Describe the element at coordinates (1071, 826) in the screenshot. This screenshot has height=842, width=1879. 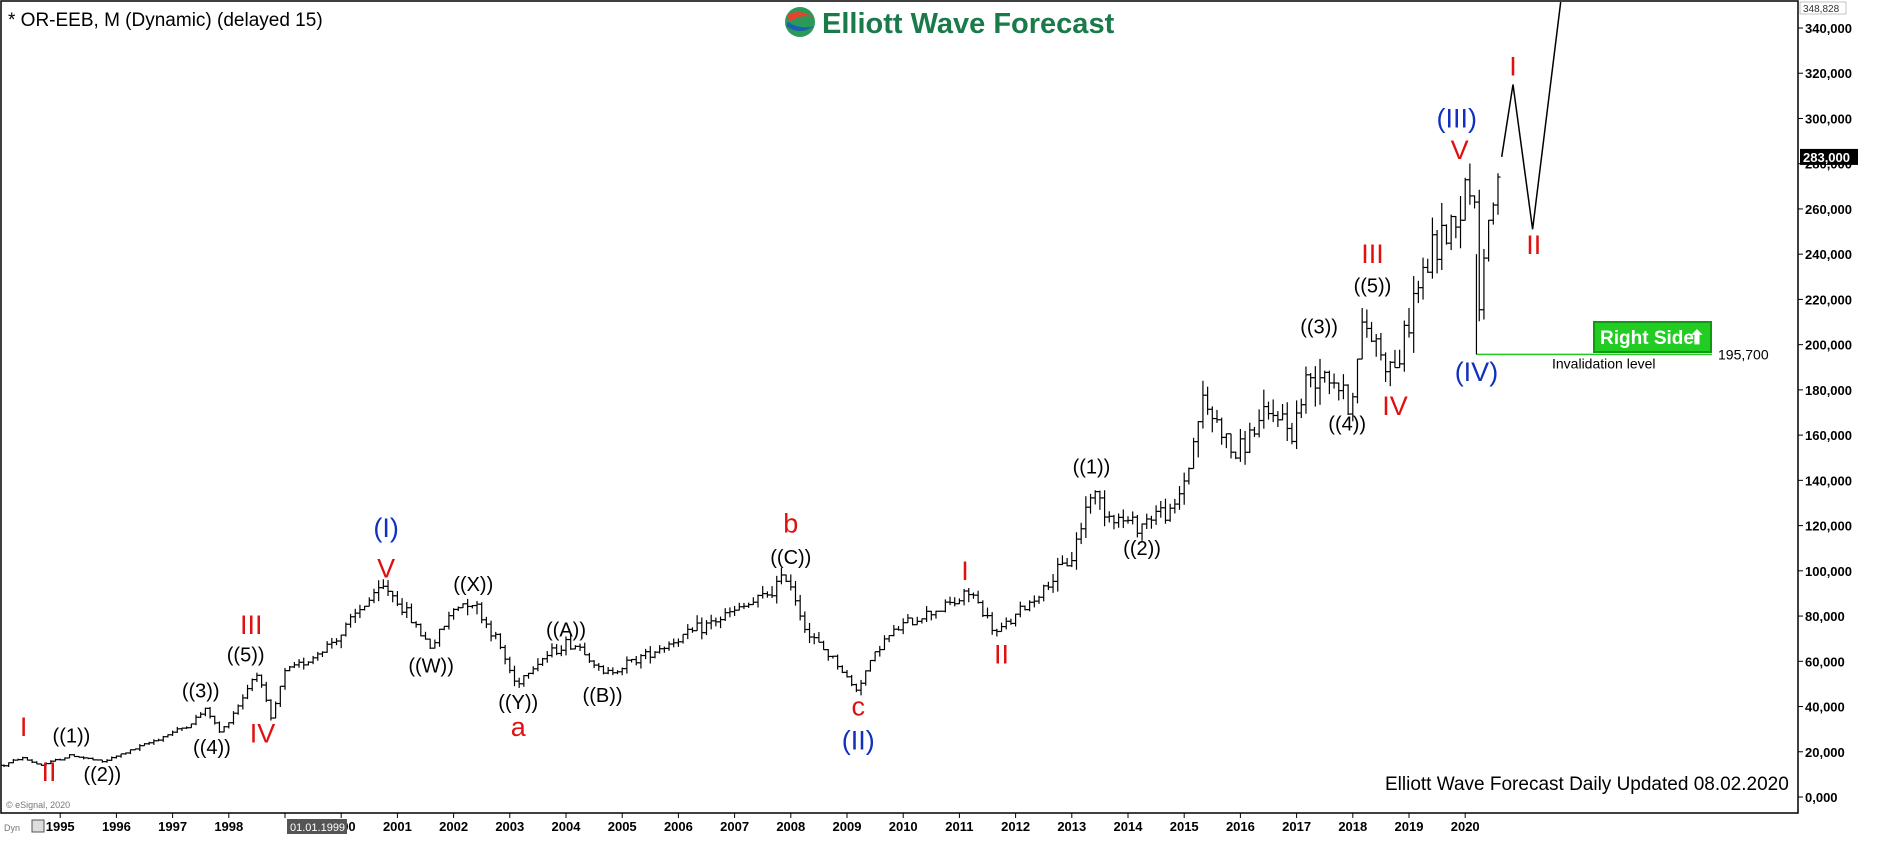
I see `x-tick-label: 2013` at that location.